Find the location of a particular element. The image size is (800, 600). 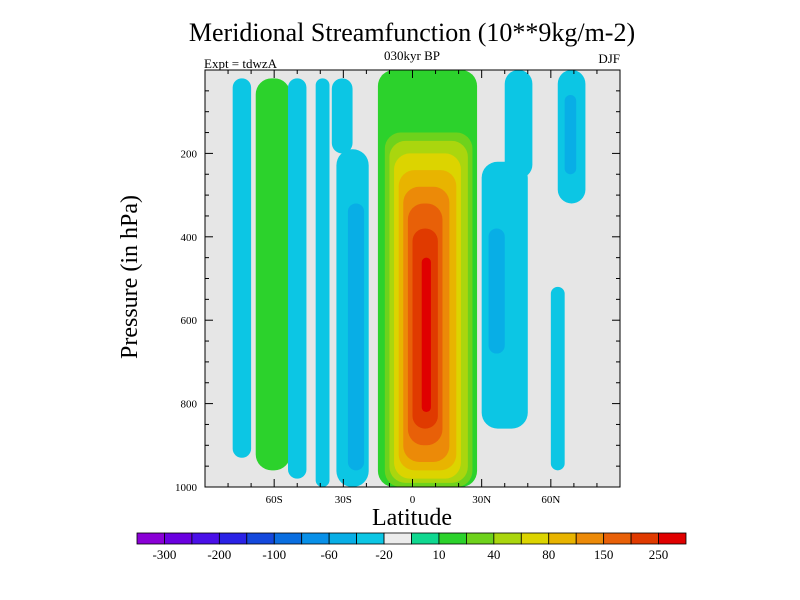

x-tick-label-1: 60S is located at coordinates (274, 500).